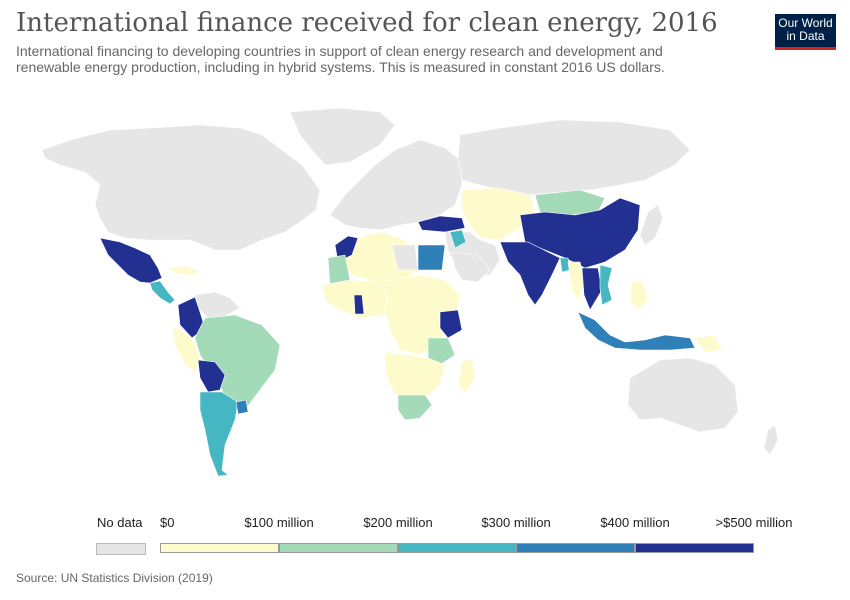  What do you see at coordinates (186, 348) in the screenshot?
I see `region-peru` at bounding box center [186, 348].